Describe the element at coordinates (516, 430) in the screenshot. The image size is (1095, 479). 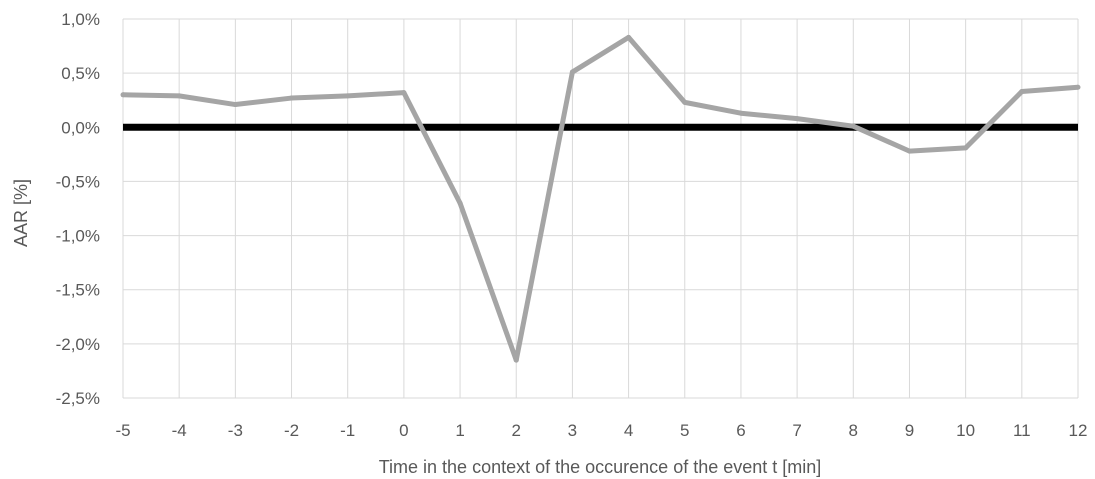
I see `x-tick-label: 2` at that location.